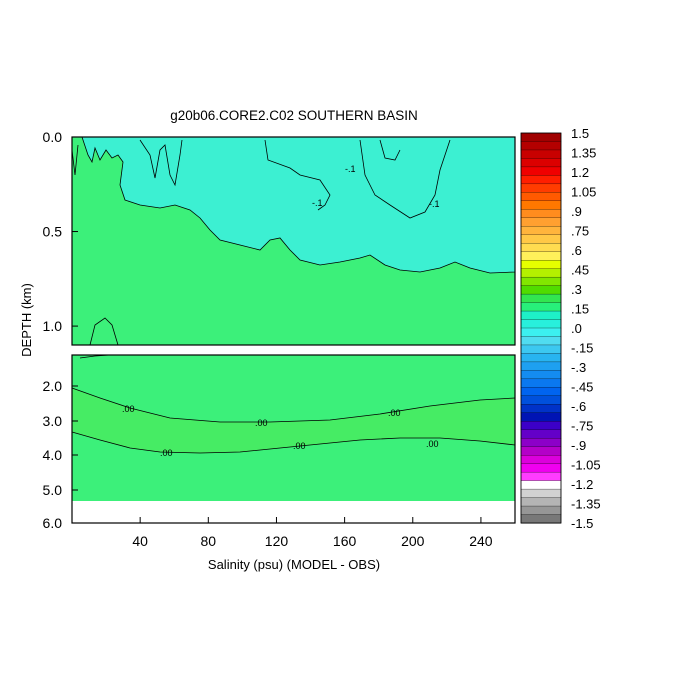  Describe the element at coordinates (345, 541) in the screenshot. I see `x-tick-label: 160` at that location.